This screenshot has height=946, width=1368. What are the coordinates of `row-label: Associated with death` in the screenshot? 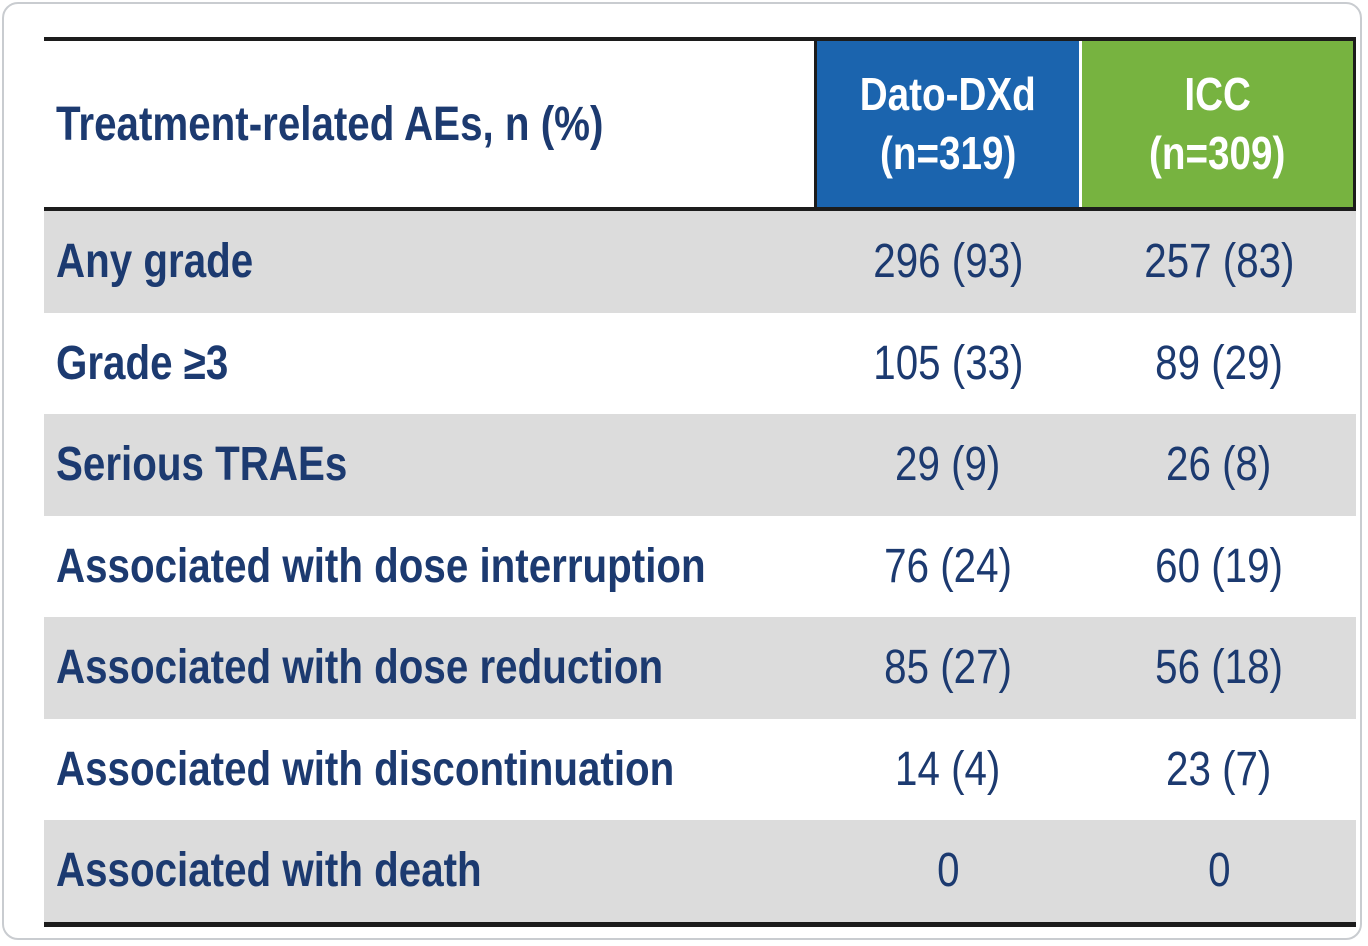 It's located at (269, 871).